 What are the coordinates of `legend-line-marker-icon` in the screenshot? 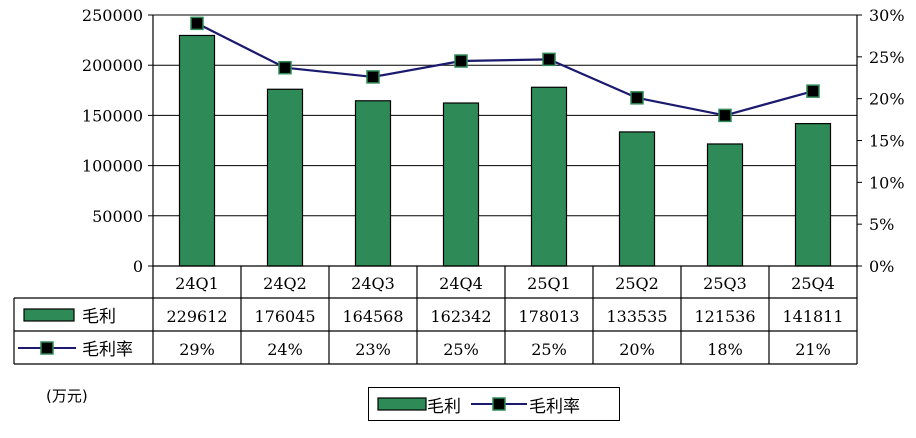 It's located at (499, 404).